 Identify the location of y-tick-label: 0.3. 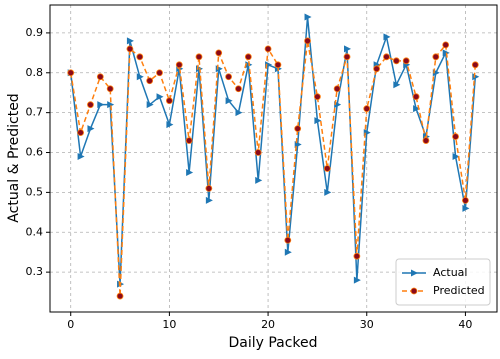
(35, 271).